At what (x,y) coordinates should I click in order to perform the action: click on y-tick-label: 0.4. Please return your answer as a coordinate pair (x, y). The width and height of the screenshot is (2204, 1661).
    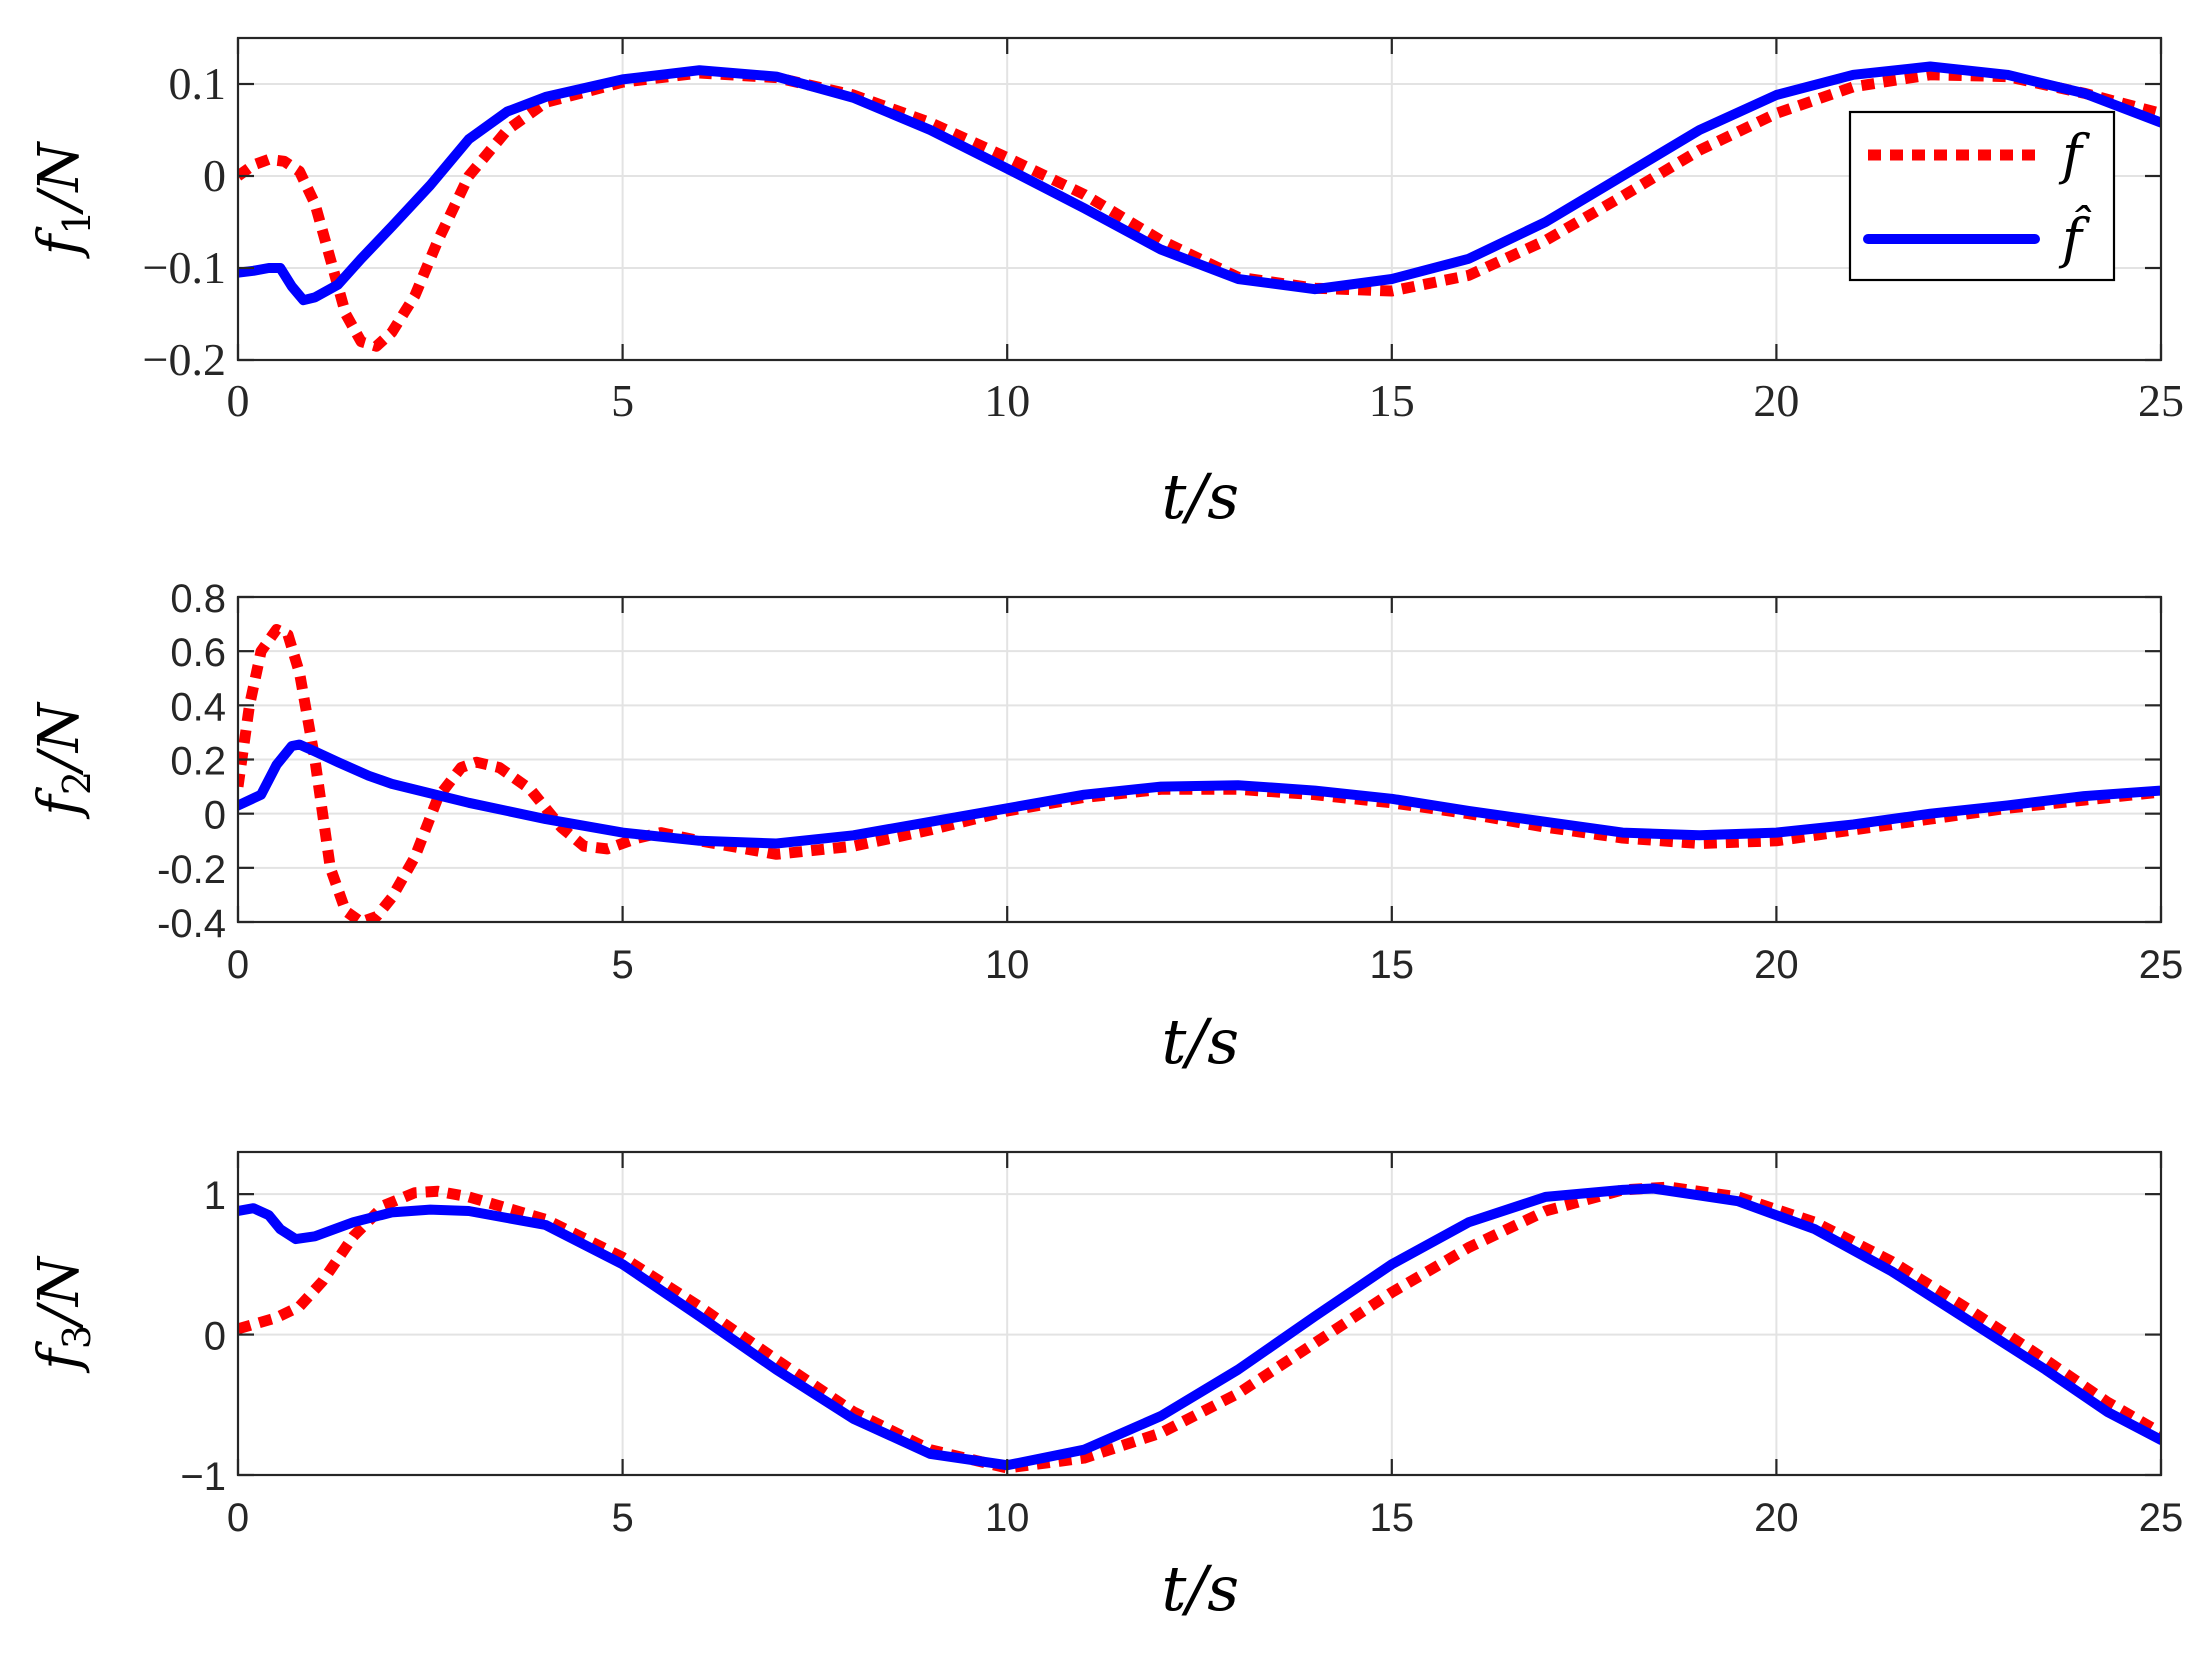
    Looking at the image, I should click on (198, 707).